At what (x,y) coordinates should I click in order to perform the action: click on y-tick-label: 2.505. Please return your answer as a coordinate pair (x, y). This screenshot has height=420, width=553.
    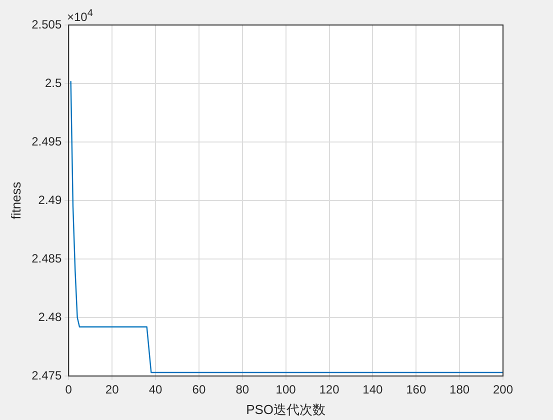
    Looking at the image, I should click on (47, 24).